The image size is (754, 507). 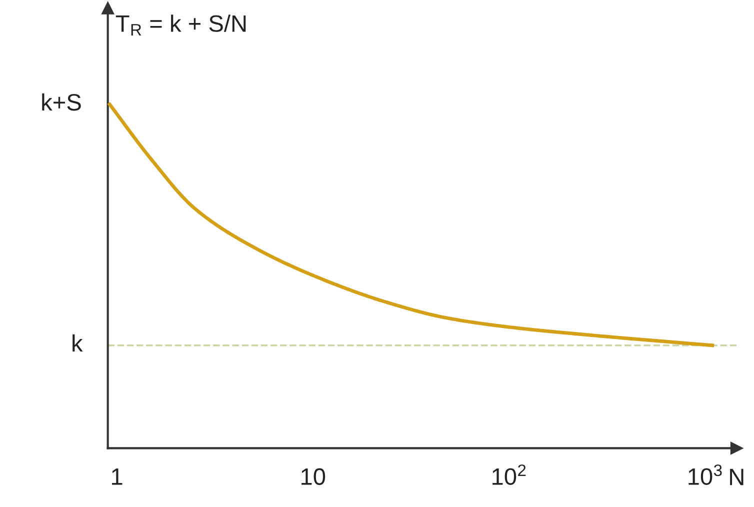 What do you see at coordinates (314, 476) in the screenshot?
I see `x-tick-label: 10` at bounding box center [314, 476].